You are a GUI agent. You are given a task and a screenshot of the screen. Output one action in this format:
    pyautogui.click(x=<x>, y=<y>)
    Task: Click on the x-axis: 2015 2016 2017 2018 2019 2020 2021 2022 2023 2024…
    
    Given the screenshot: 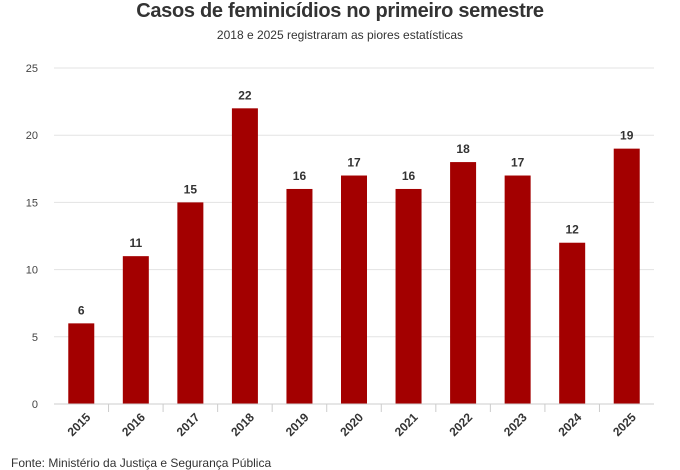 What is the action you would take?
    pyautogui.click(x=354, y=421)
    